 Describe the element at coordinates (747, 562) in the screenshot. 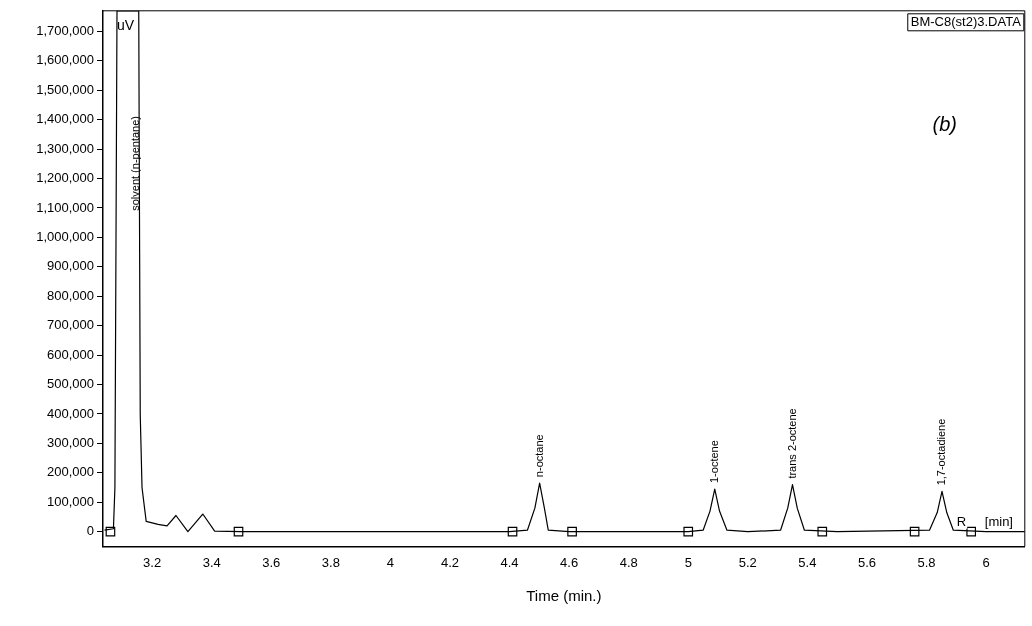

I see `x-tick-label: 5.2` at that location.